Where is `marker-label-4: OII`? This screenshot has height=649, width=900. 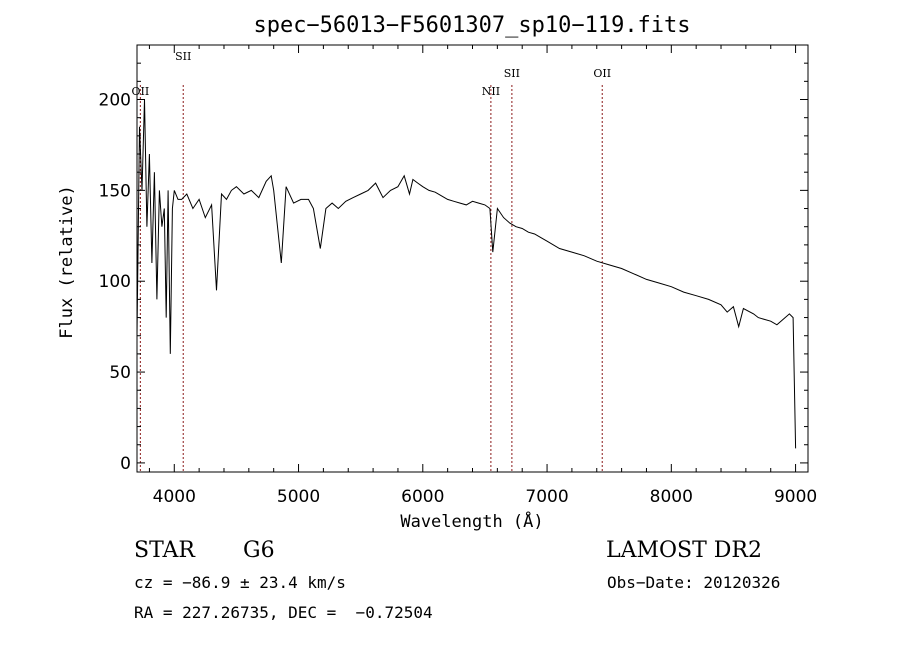 marker-label-4: OII is located at coordinates (602, 73).